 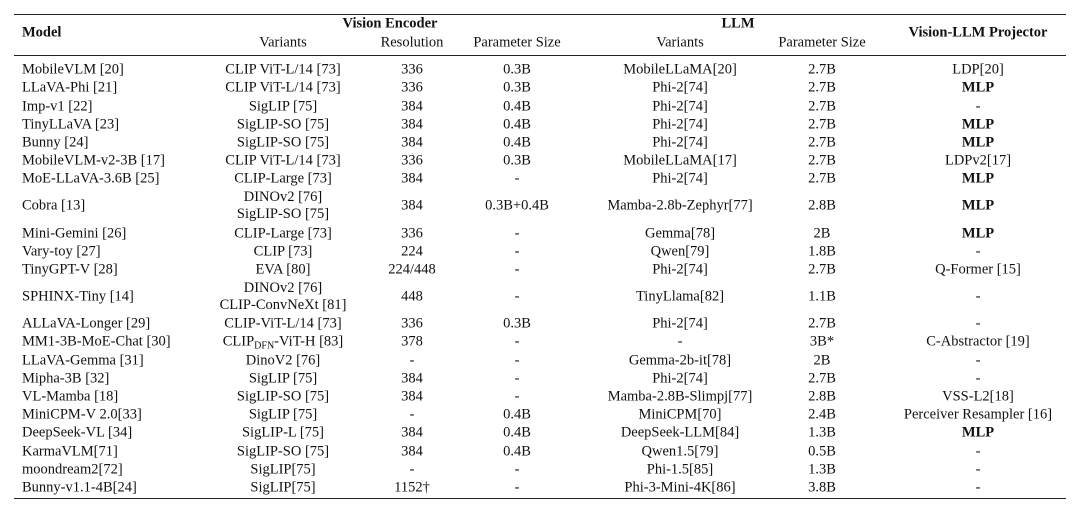 I want to click on header-vision-encoder: Vision Encoder, so click(x=390, y=23).